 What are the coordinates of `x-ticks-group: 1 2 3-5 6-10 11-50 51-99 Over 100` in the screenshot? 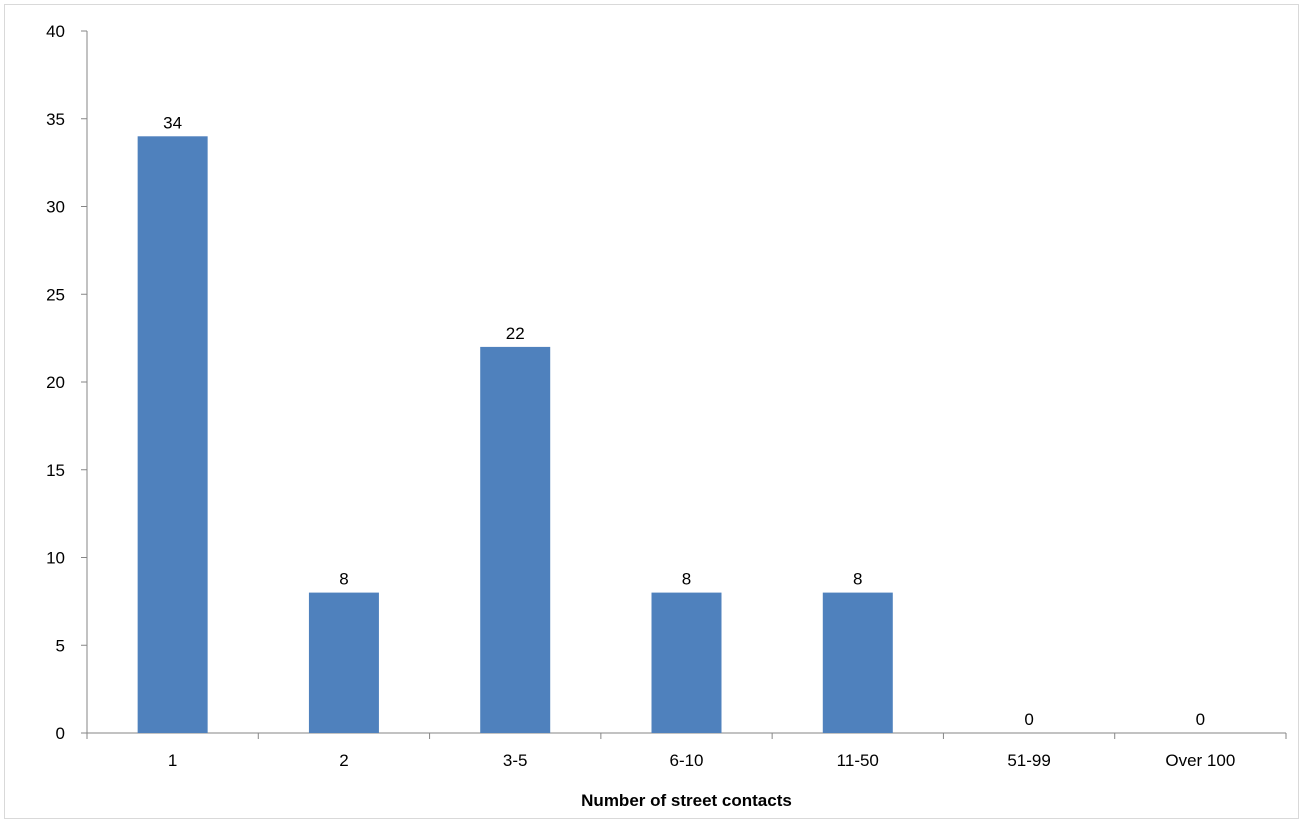 It's located at (686, 751).